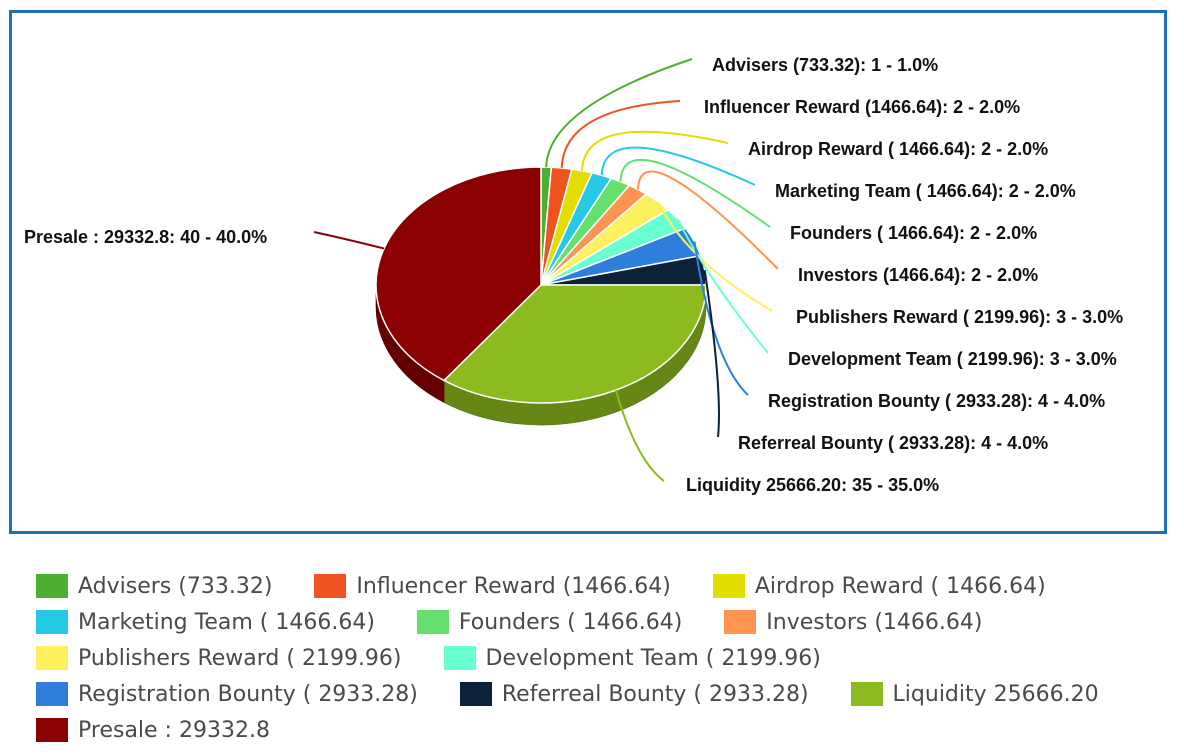 Image resolution: width=1184 pixels, height=754 pixels. I want to click on legend-label: Investors (1466.64), so click(874, 622).